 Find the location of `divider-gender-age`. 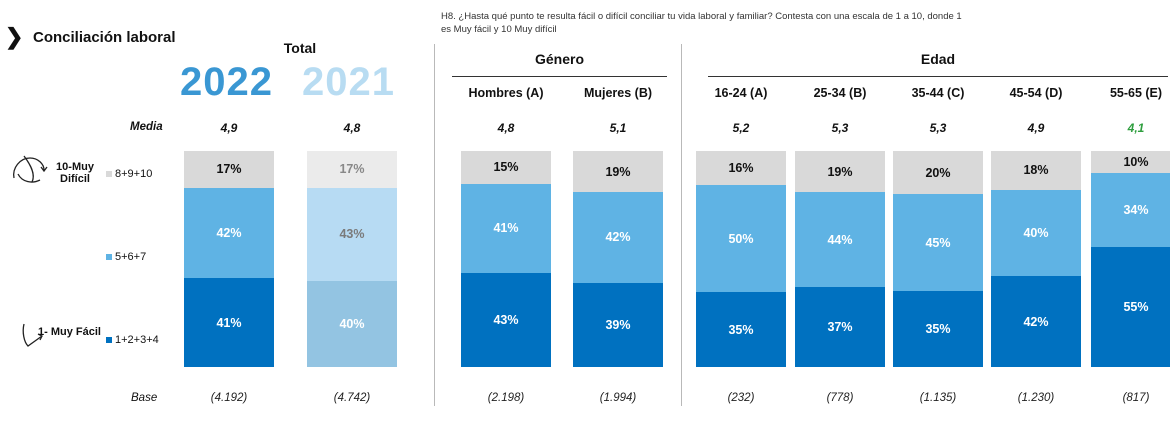

divider-gender-age is located at coordinates (681, 225).